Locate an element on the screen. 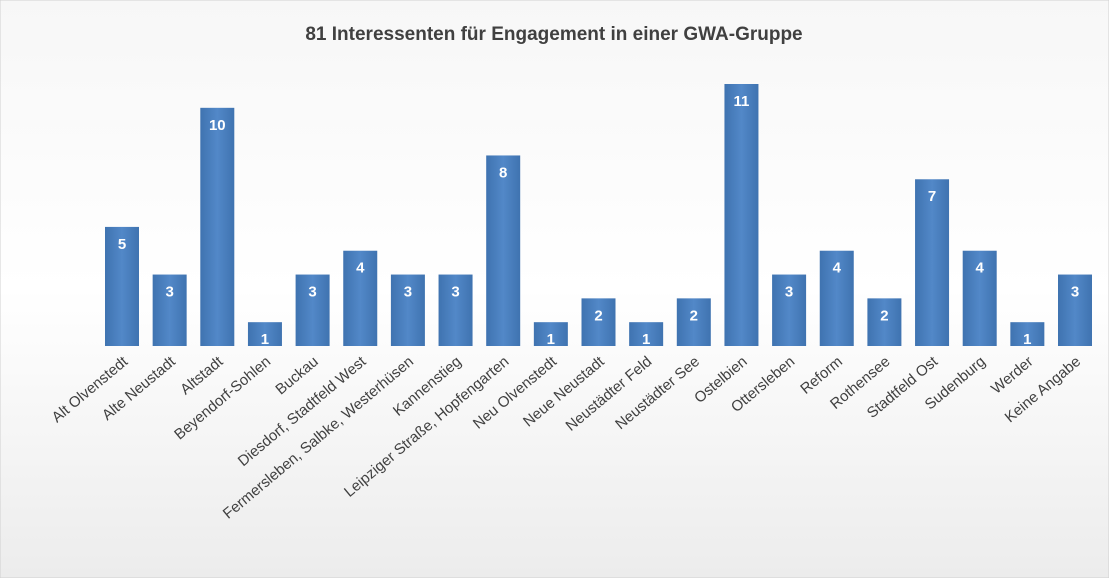  data-label: 7 is located at coordinates (932, 196).